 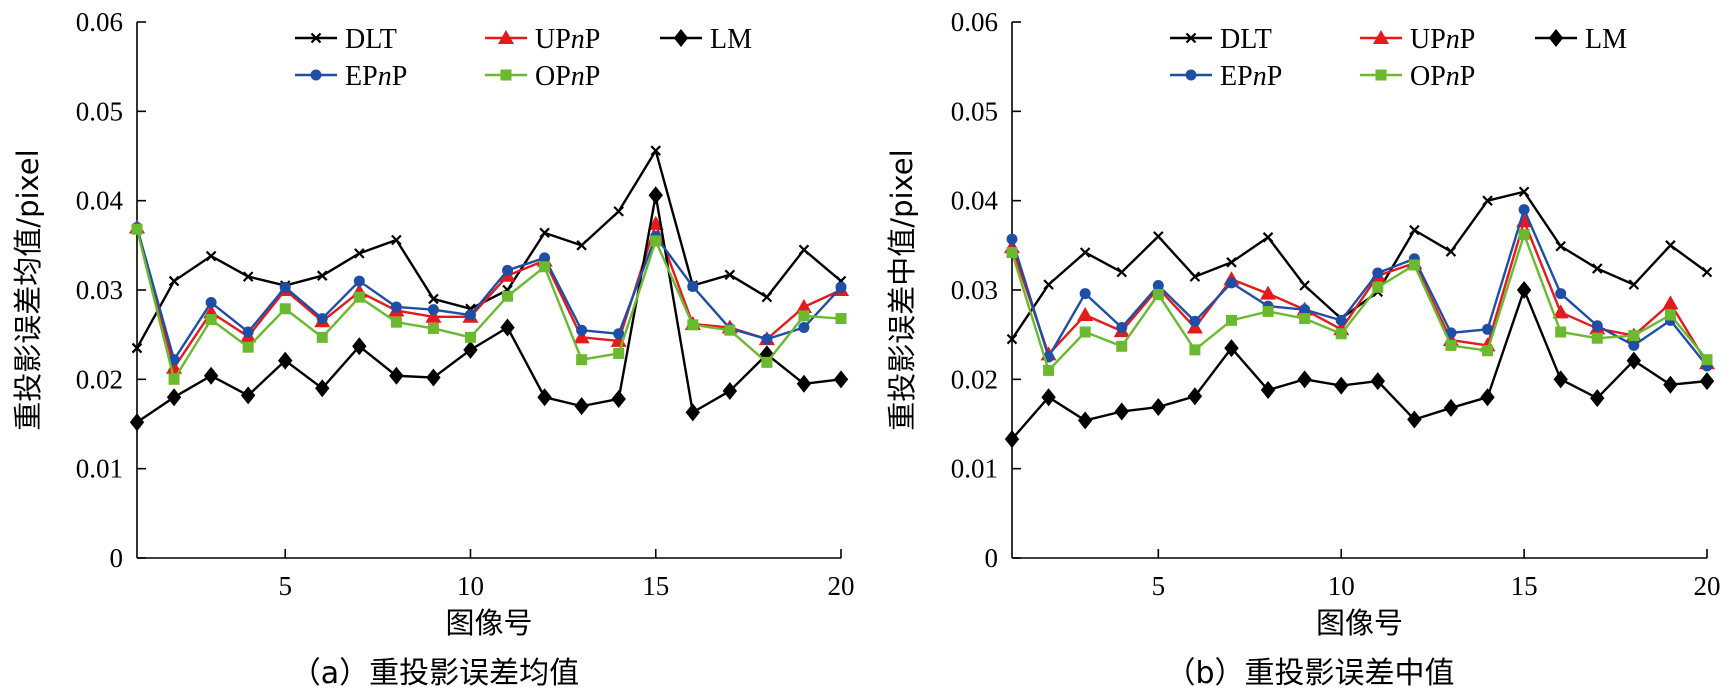 I want to click on legend-item-upnp: UPnP, so click(x=1417, y=39).